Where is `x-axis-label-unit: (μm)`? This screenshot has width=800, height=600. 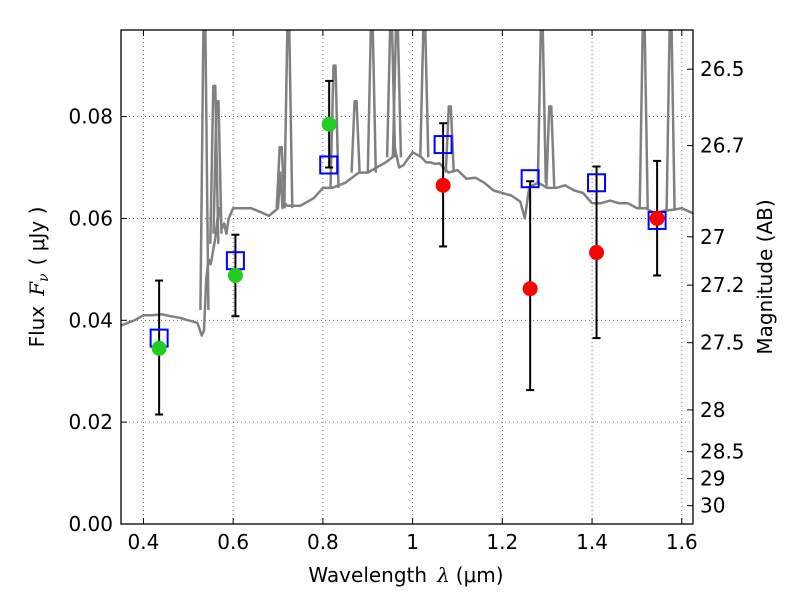 x-axis-label-unit: (μm) is located at coordinates (480, 575).